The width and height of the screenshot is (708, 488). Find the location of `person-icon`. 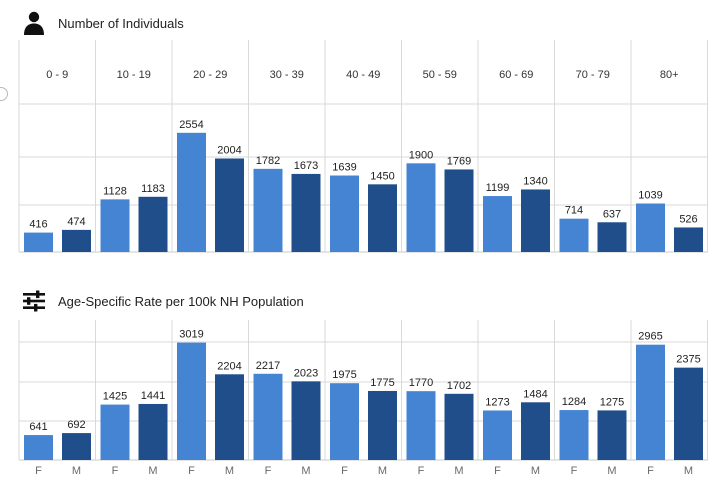

person-icon is located at coordinates (34, 23).